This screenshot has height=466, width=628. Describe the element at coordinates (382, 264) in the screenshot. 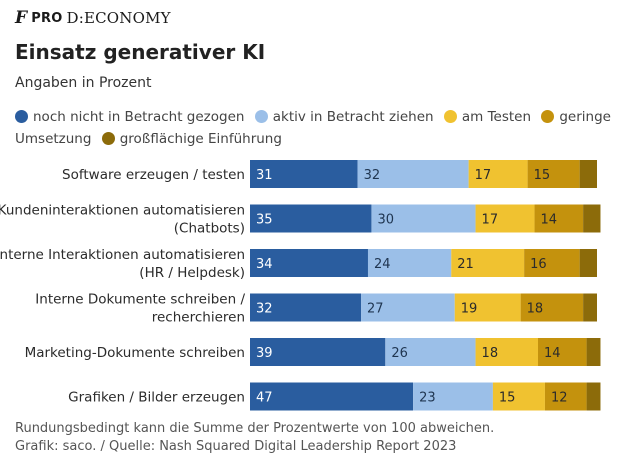

I see `data-label: 24` at that location.